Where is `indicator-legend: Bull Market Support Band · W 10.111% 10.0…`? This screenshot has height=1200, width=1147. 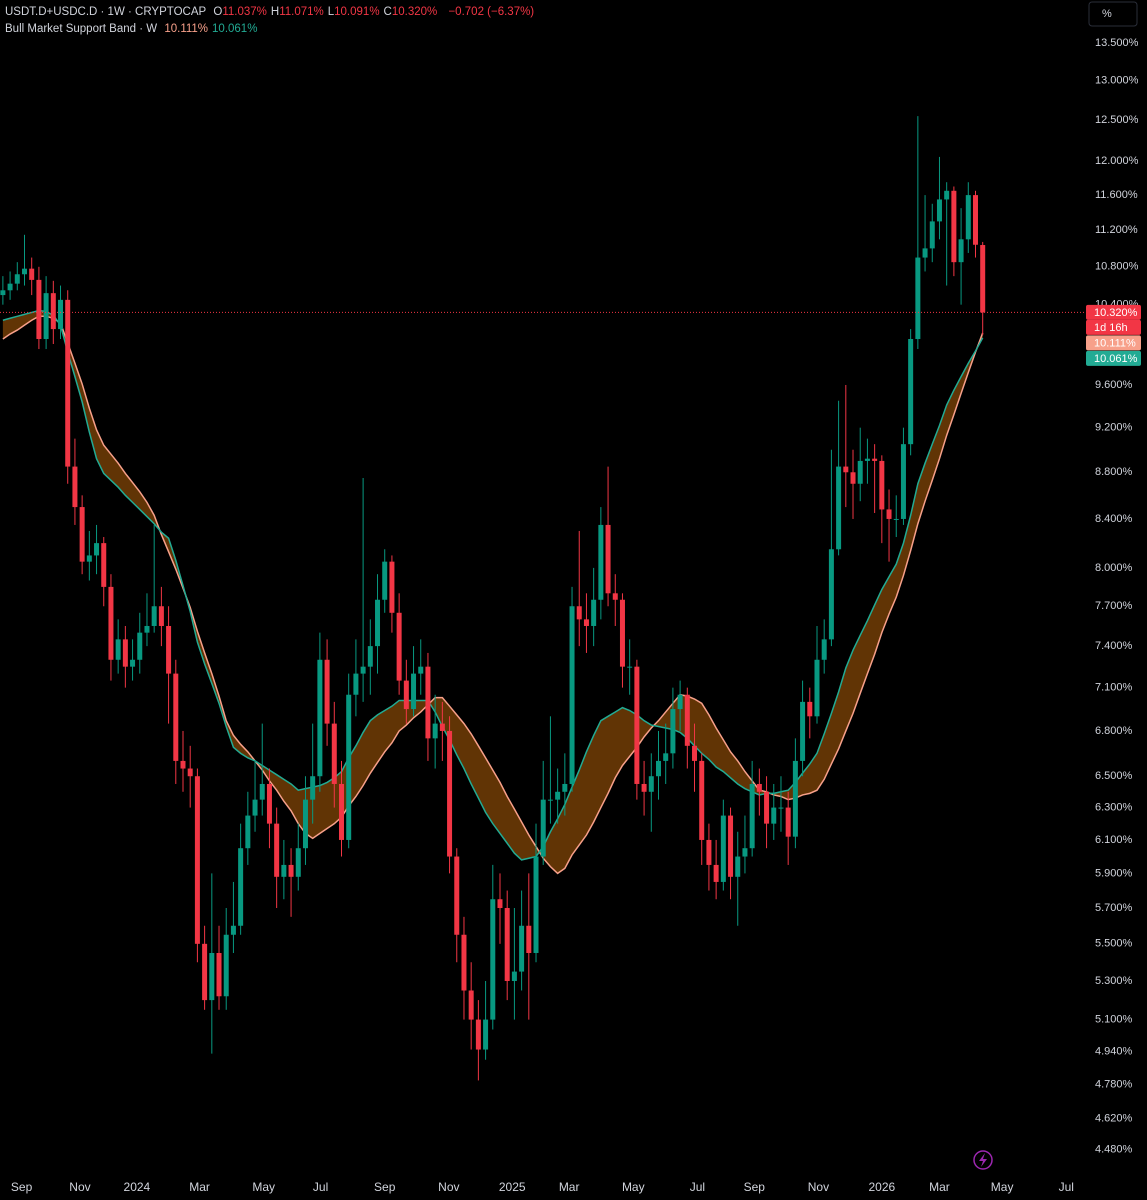
indicator-legend: Bull Market Support Band · W 10.111% 10.0… is located at coordinates (135, 29).